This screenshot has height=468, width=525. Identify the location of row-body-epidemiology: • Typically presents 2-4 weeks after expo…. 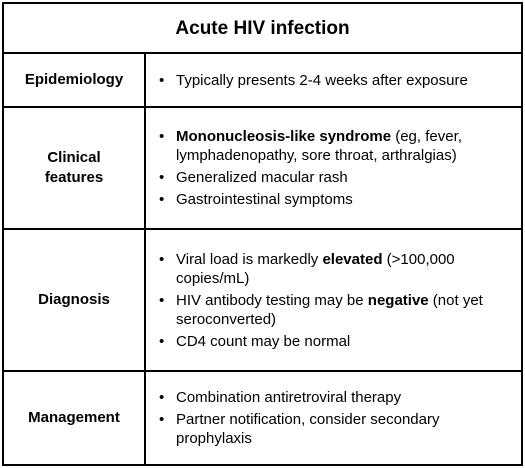
(332, 80).